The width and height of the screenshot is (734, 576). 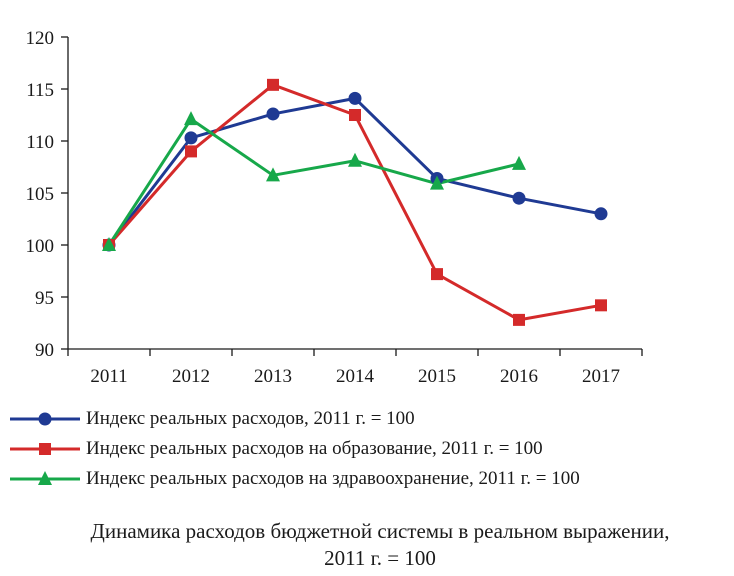 I want to click on y-tick-label: 100, so click(x=40, y=246).